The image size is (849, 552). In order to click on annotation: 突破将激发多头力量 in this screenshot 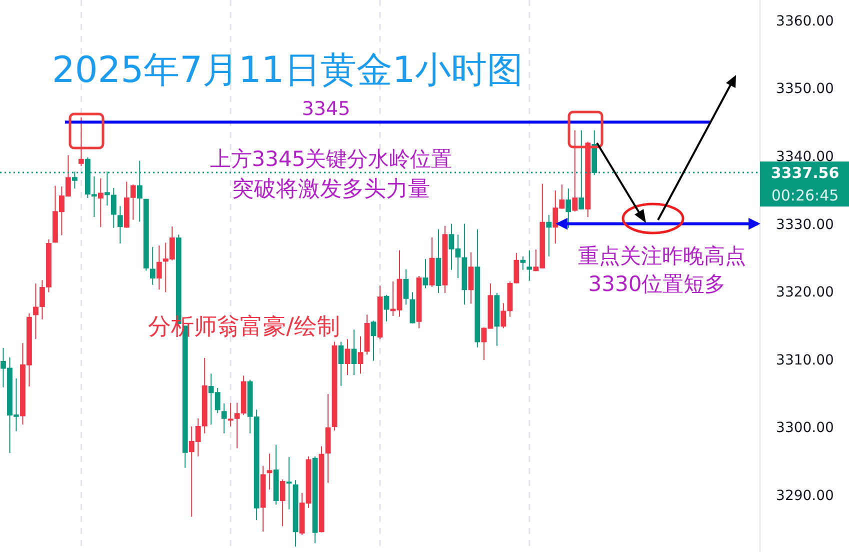, I will do `click(331, 189)`.